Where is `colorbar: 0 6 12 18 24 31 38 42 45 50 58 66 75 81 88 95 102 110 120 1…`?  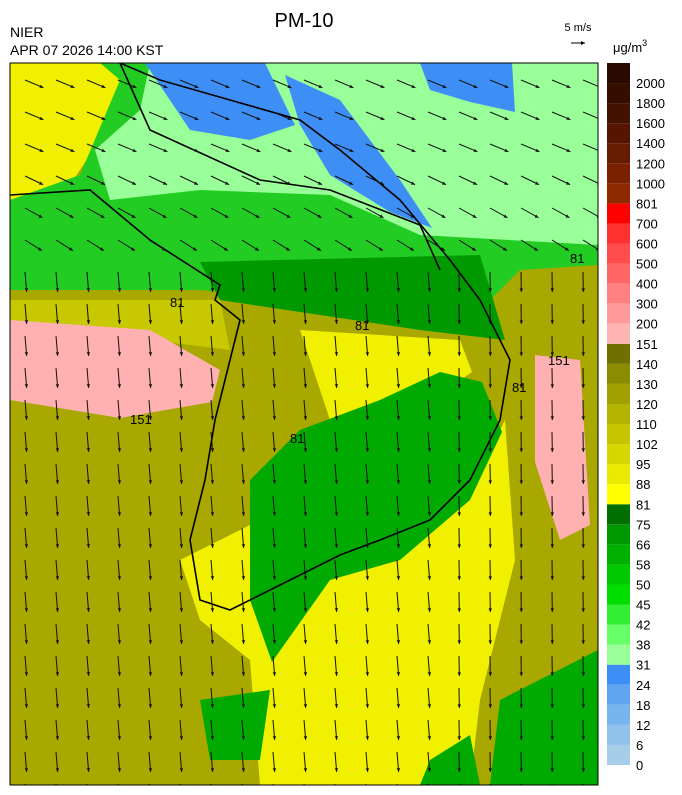
colorbar: 0 6 12 18 24 31 38 42 45 50 58 66 75 81 88 95 102 110 120 1… is located at coordinates (636, 418).